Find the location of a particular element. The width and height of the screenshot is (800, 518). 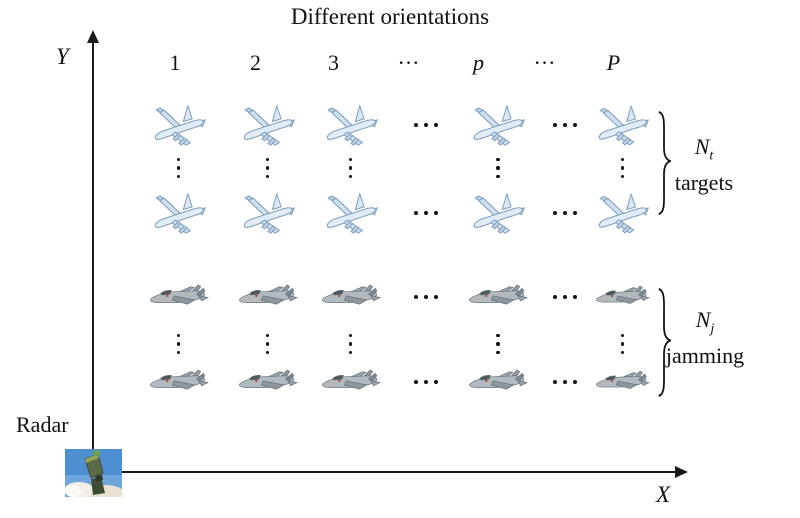

column-label-1: 1 is located at coordinates (175, 62).